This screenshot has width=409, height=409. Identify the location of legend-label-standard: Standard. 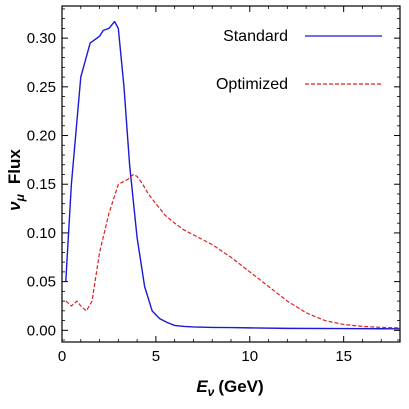
(255, 36).